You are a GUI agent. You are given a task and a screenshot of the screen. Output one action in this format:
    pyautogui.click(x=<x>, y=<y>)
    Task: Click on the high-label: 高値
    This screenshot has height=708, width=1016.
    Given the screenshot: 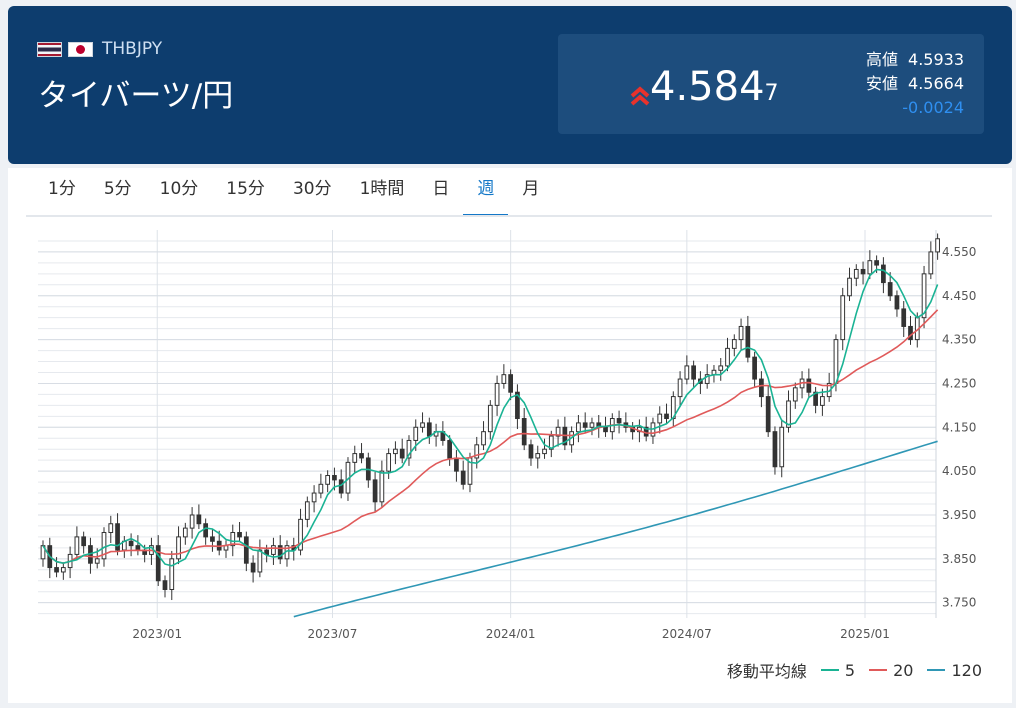 What is the action you would take?
    pyautogui.click(x=882, y=59)
    